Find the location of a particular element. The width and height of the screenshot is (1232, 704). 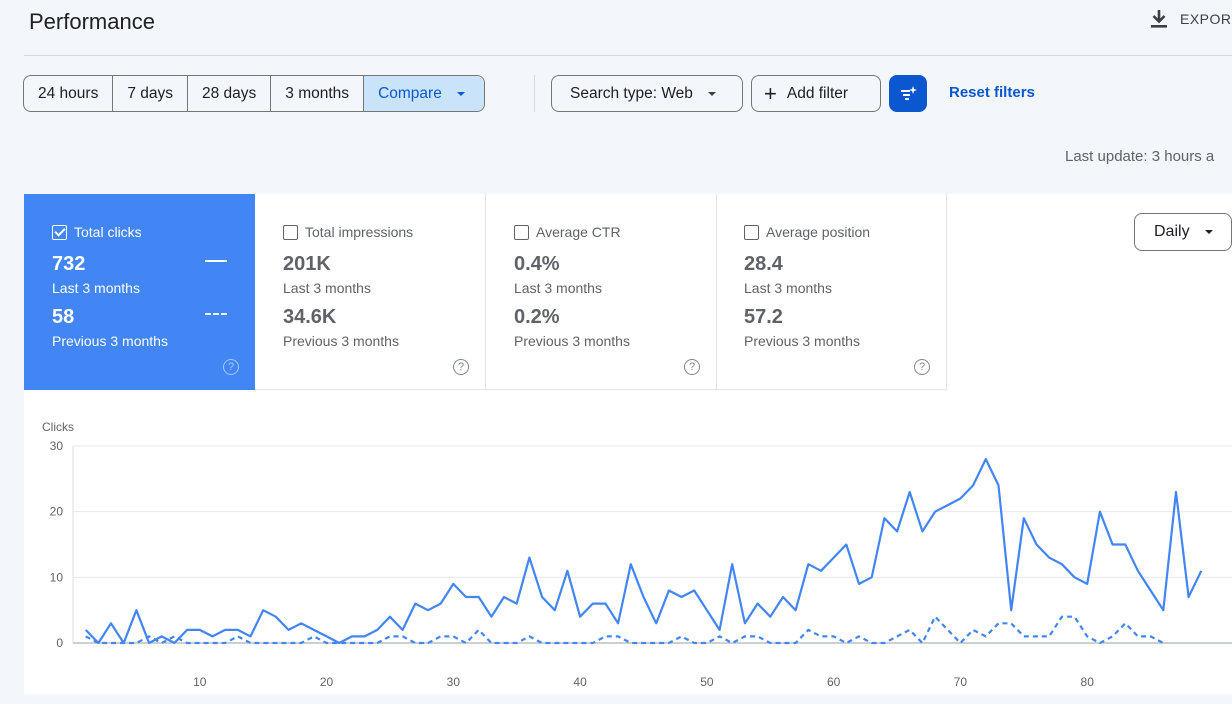

x-tick-label: 30 is located at coordinates (454, 682).